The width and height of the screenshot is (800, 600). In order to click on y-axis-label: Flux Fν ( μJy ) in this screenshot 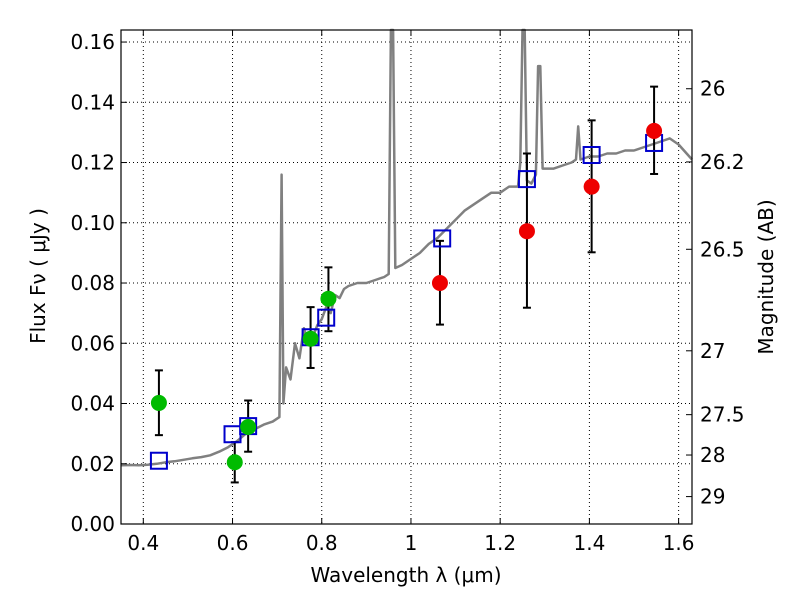, I will do `click(38, 276)`.